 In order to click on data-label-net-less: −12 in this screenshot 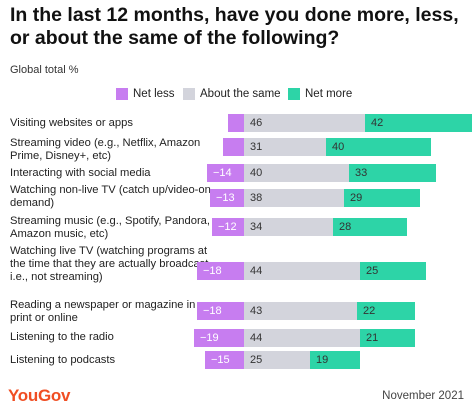, I will do `click(227, 227)`.